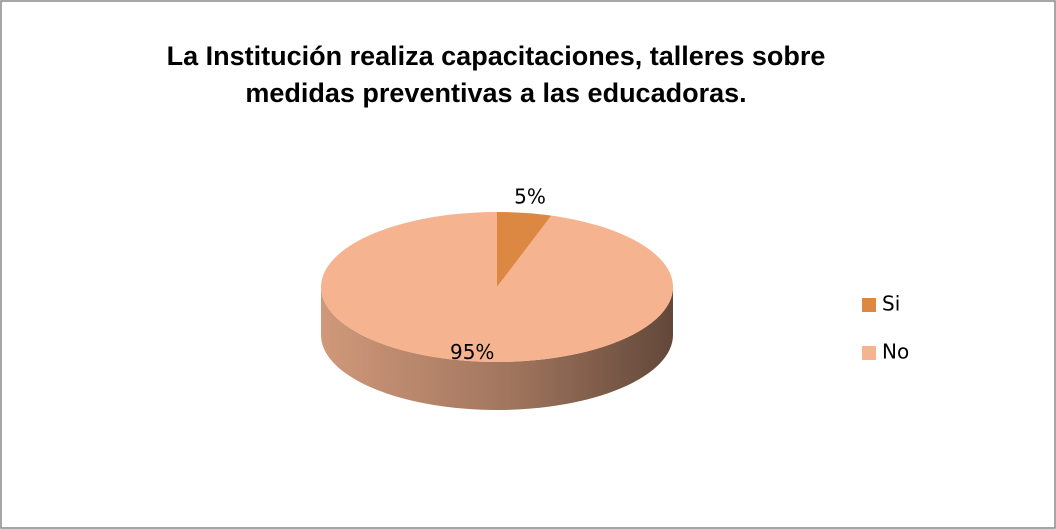 This screenshot has height=529, width=1056. I want to click on pie, so click(497, 311).